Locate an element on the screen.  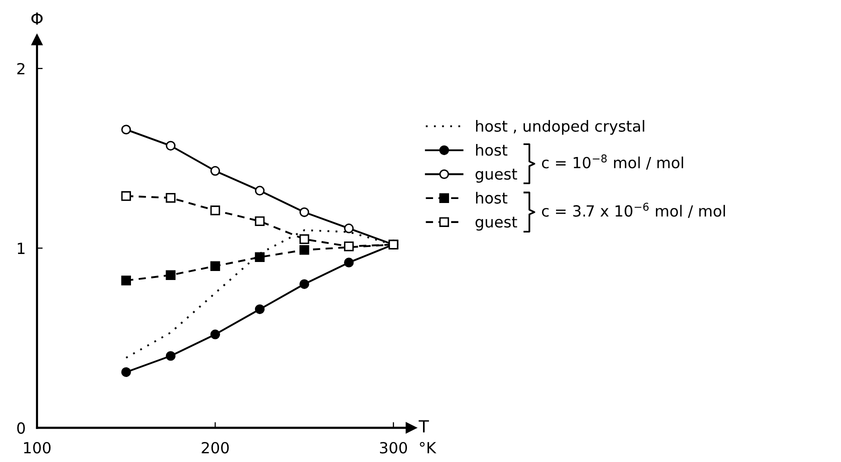
x-axis-title: T is located at coordinates (423, 426).